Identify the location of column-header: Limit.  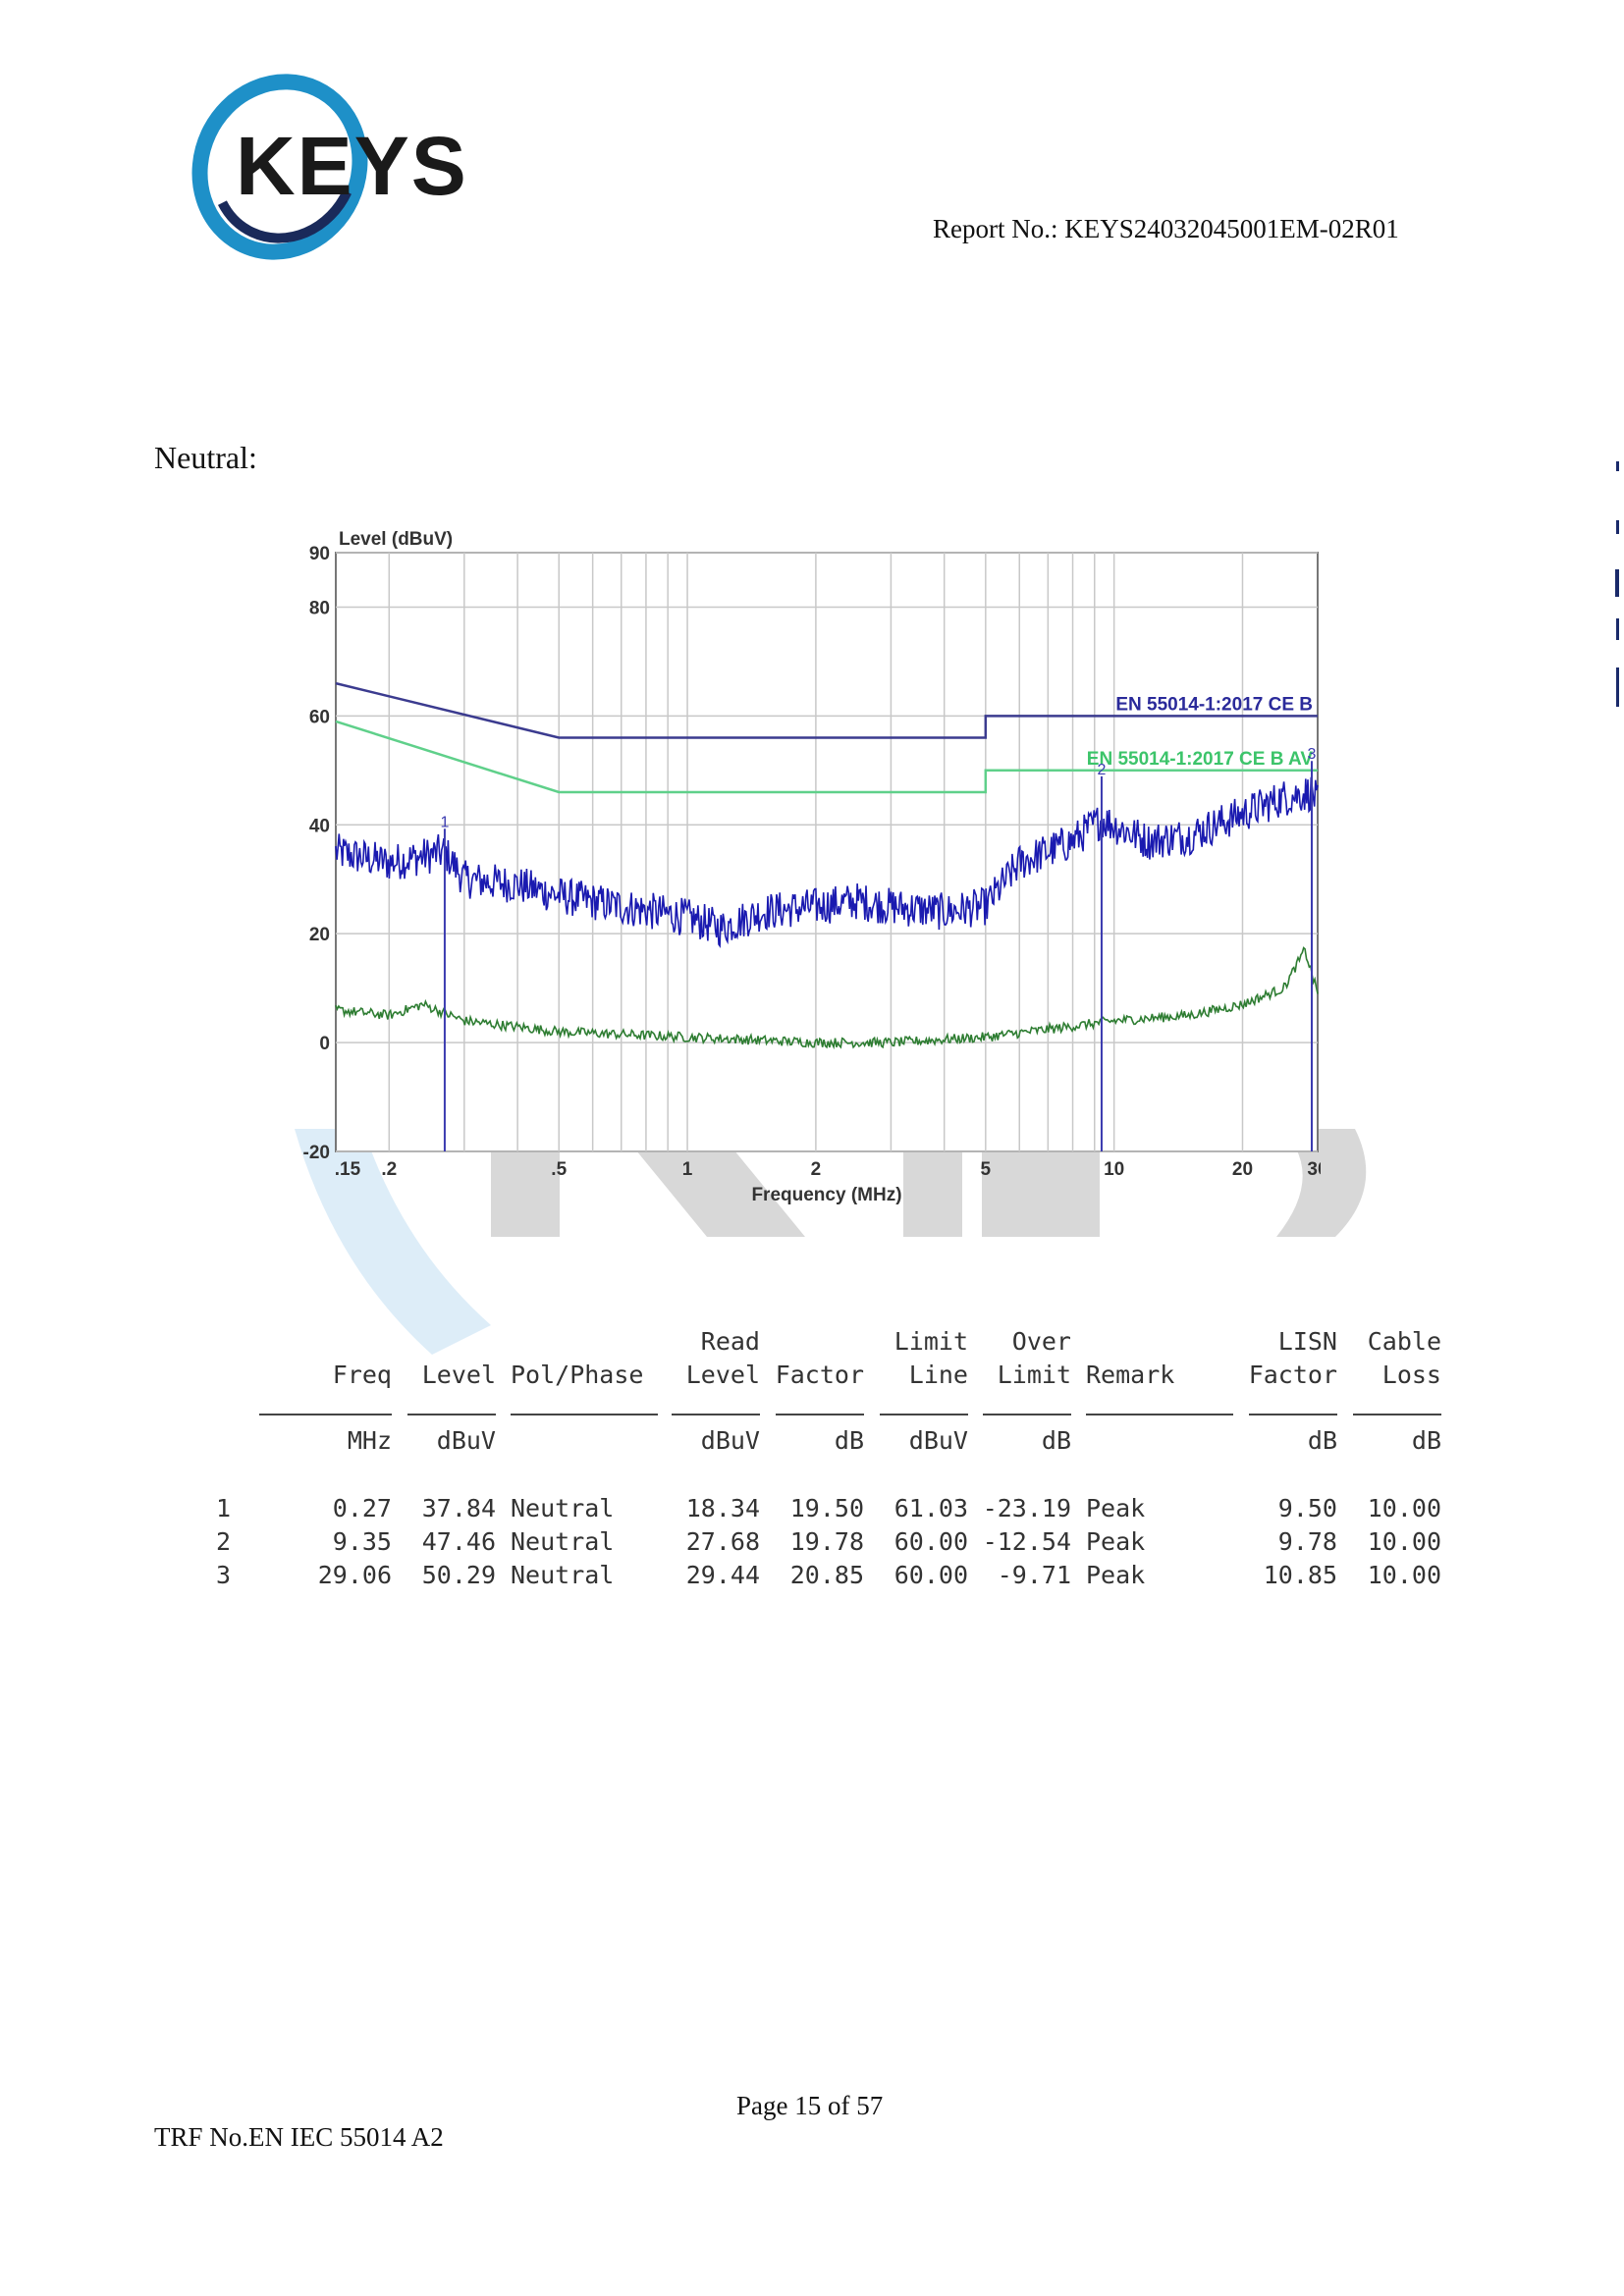
(1034, 1375).